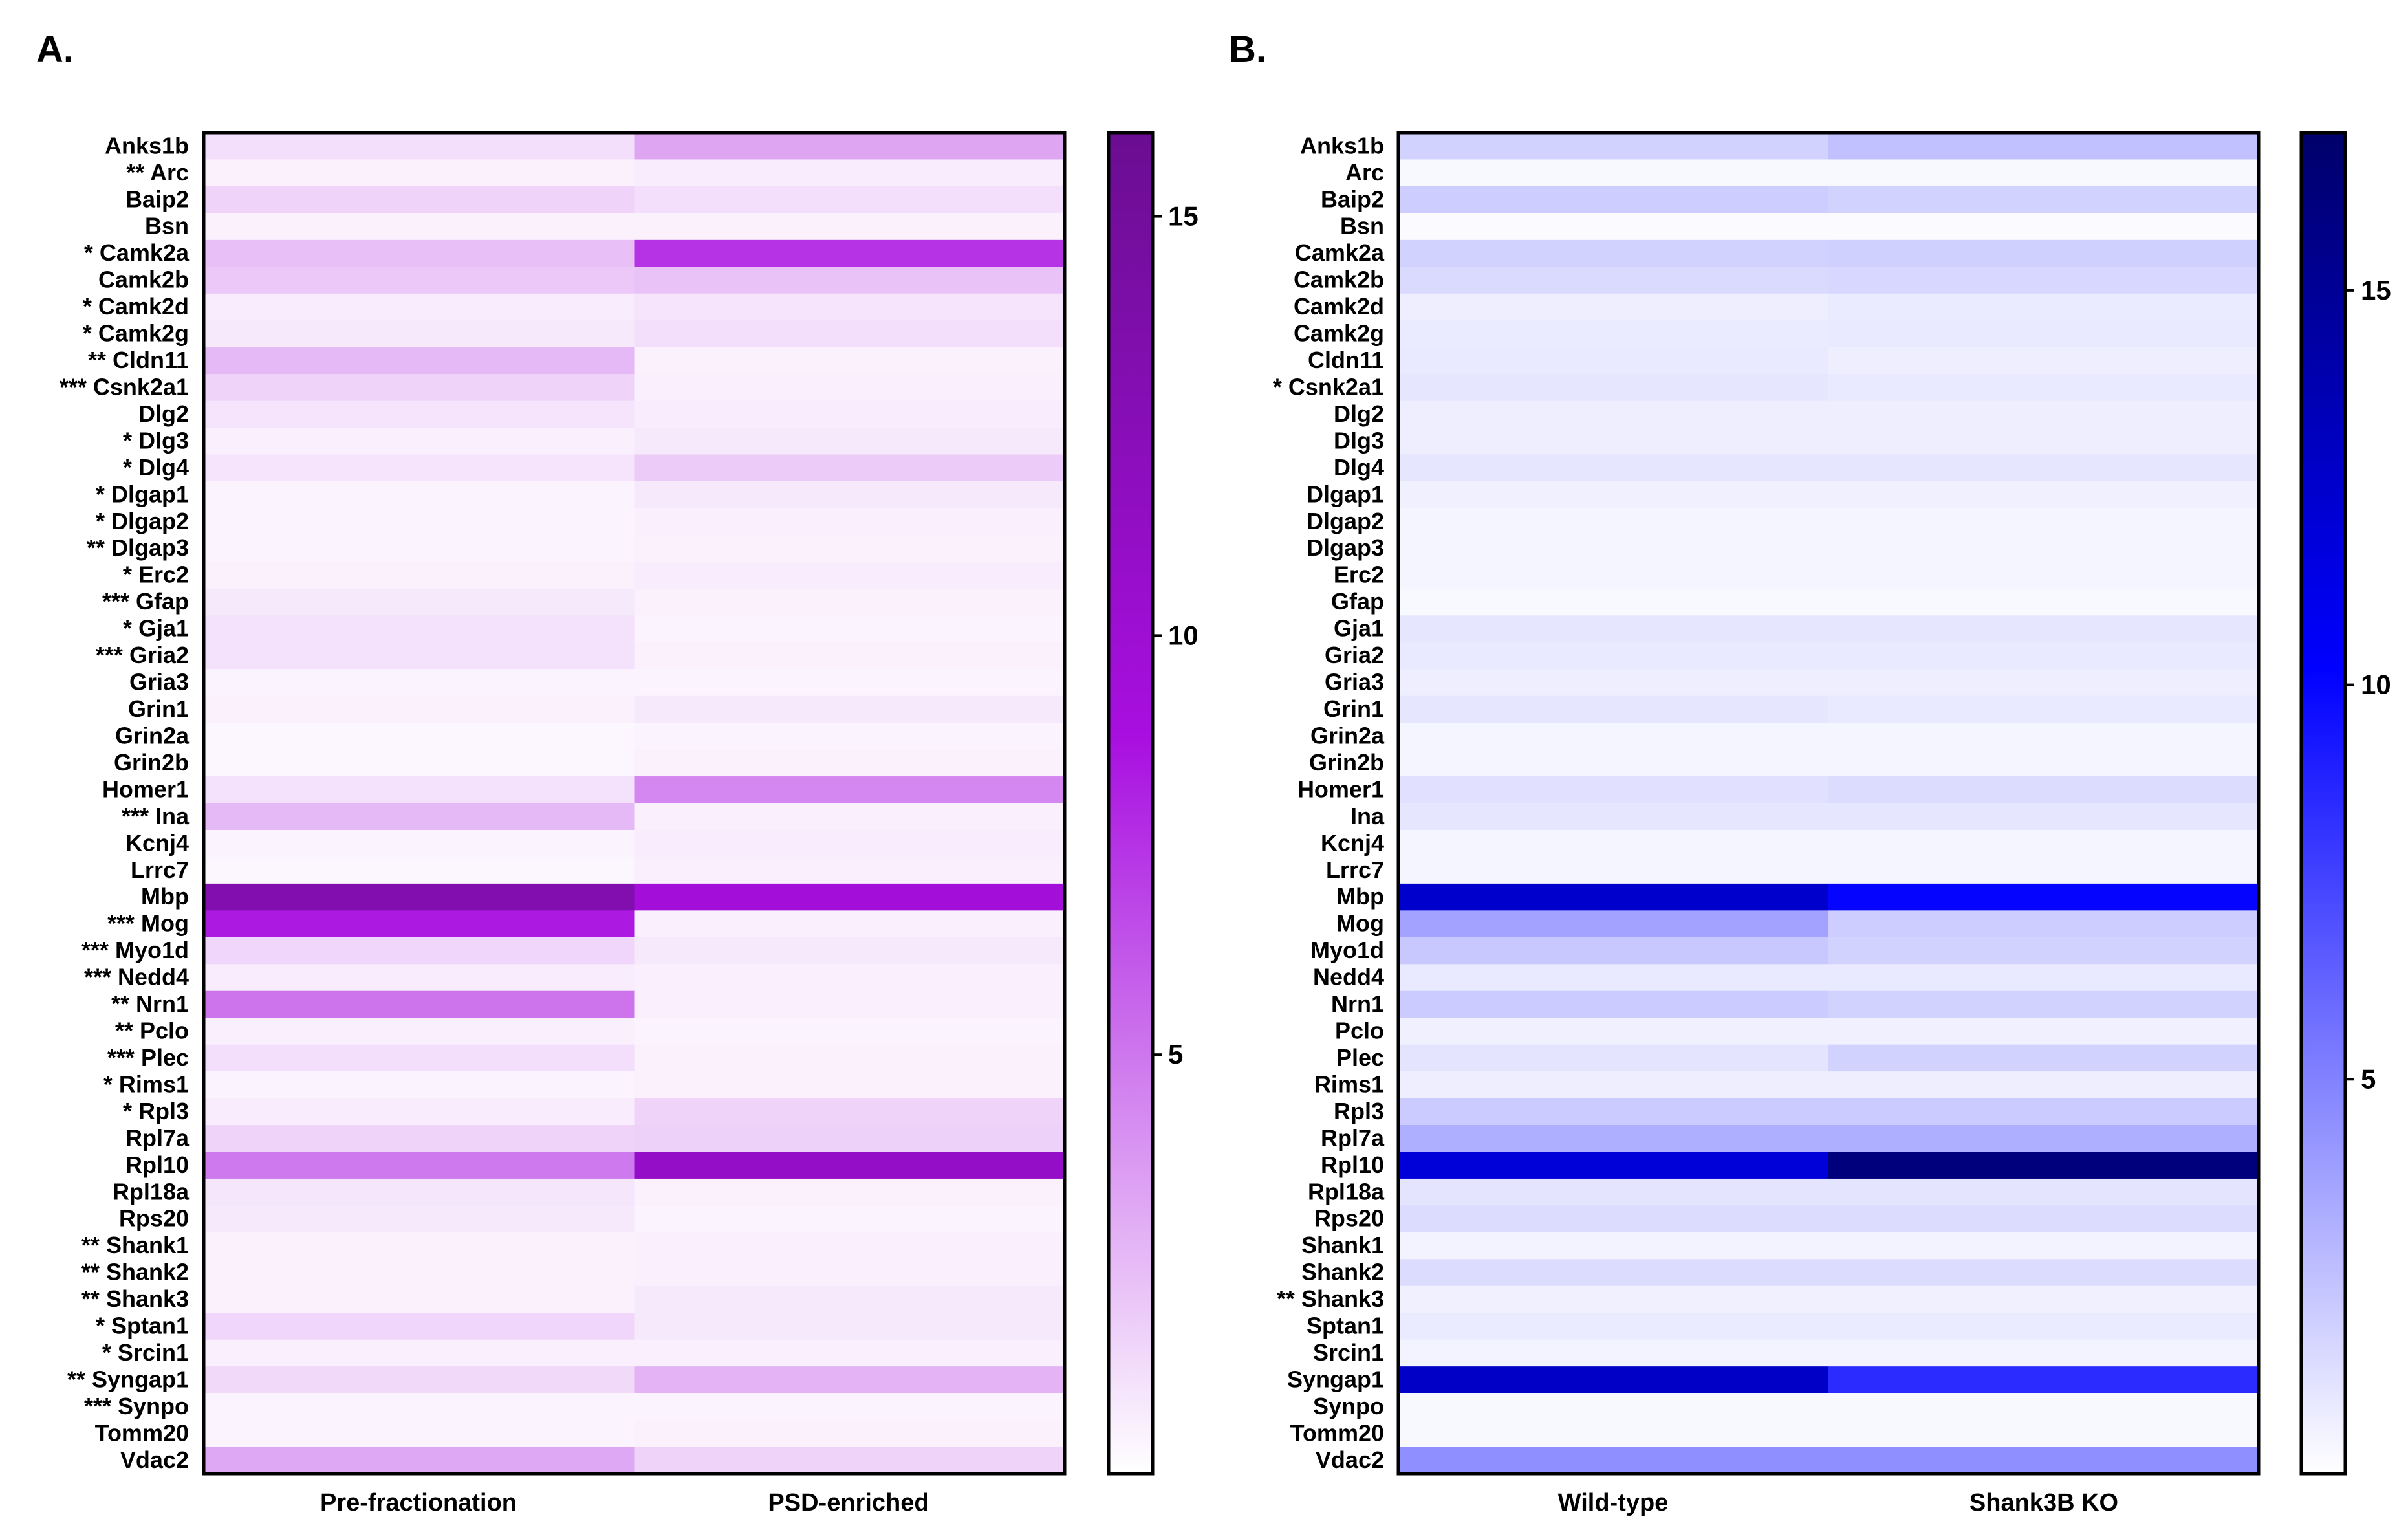 This screenshot has height=1530, width=2408. What do you see at coordinates (1346, 762) in the screenshot?
I see `panel-b-row-label-grin2b: Grin2b` at bounding box center [1346, 762].